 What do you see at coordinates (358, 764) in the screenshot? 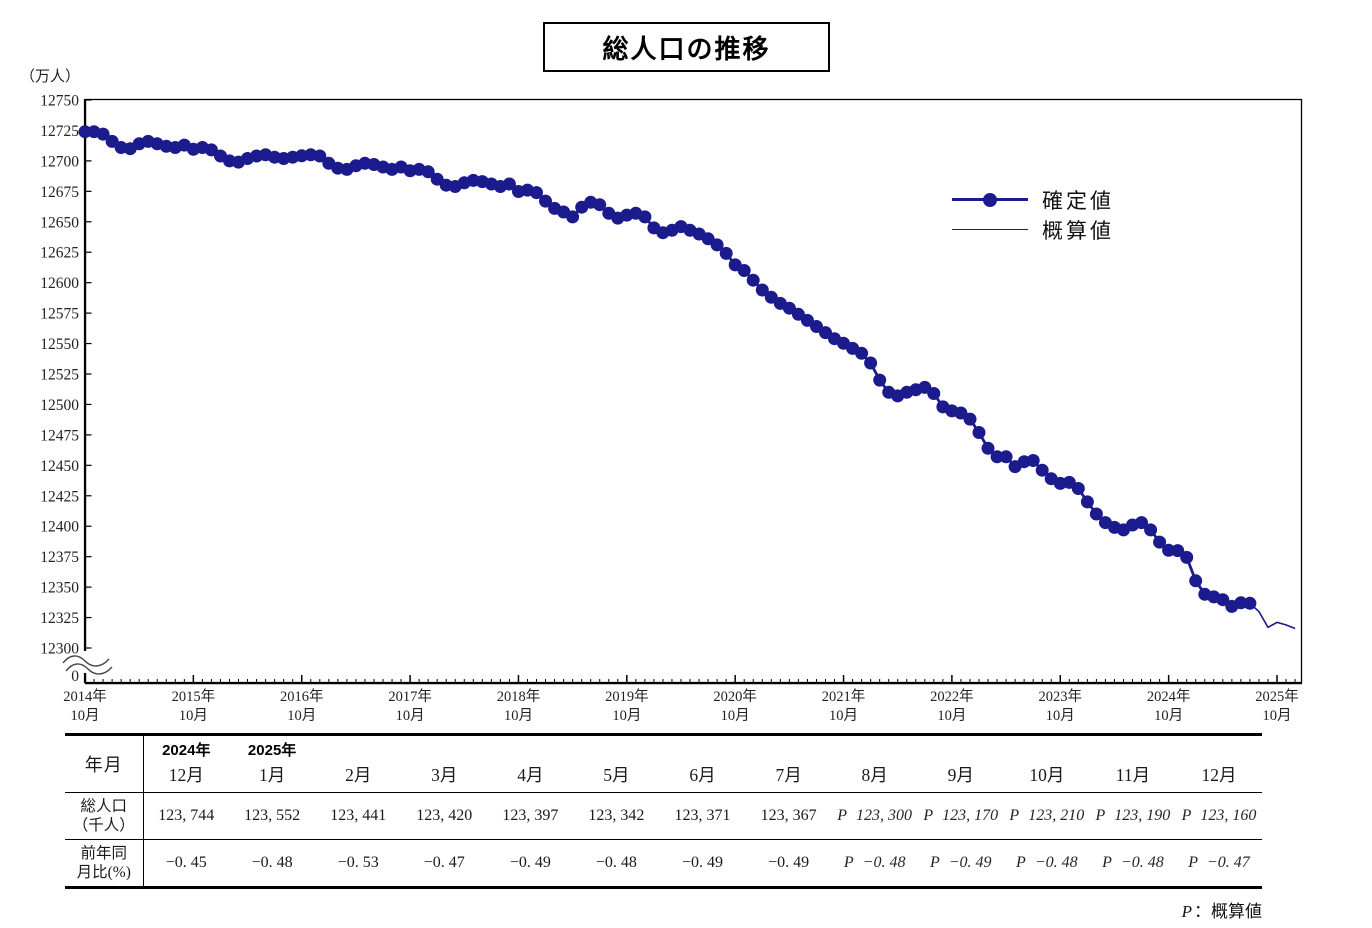
I see `month-header-cell: 2月` at bounding box center [358, 764].